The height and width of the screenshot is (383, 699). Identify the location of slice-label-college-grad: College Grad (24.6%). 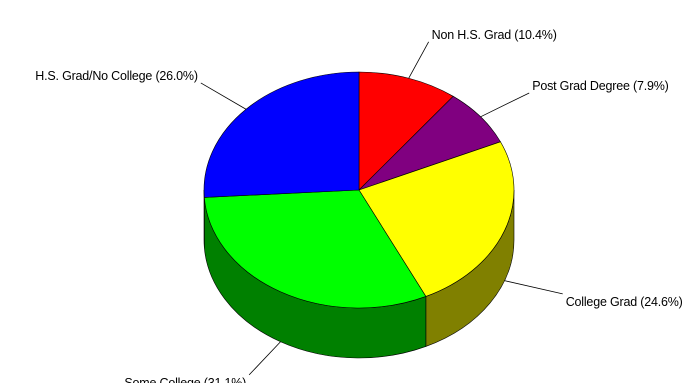
(624, 302).